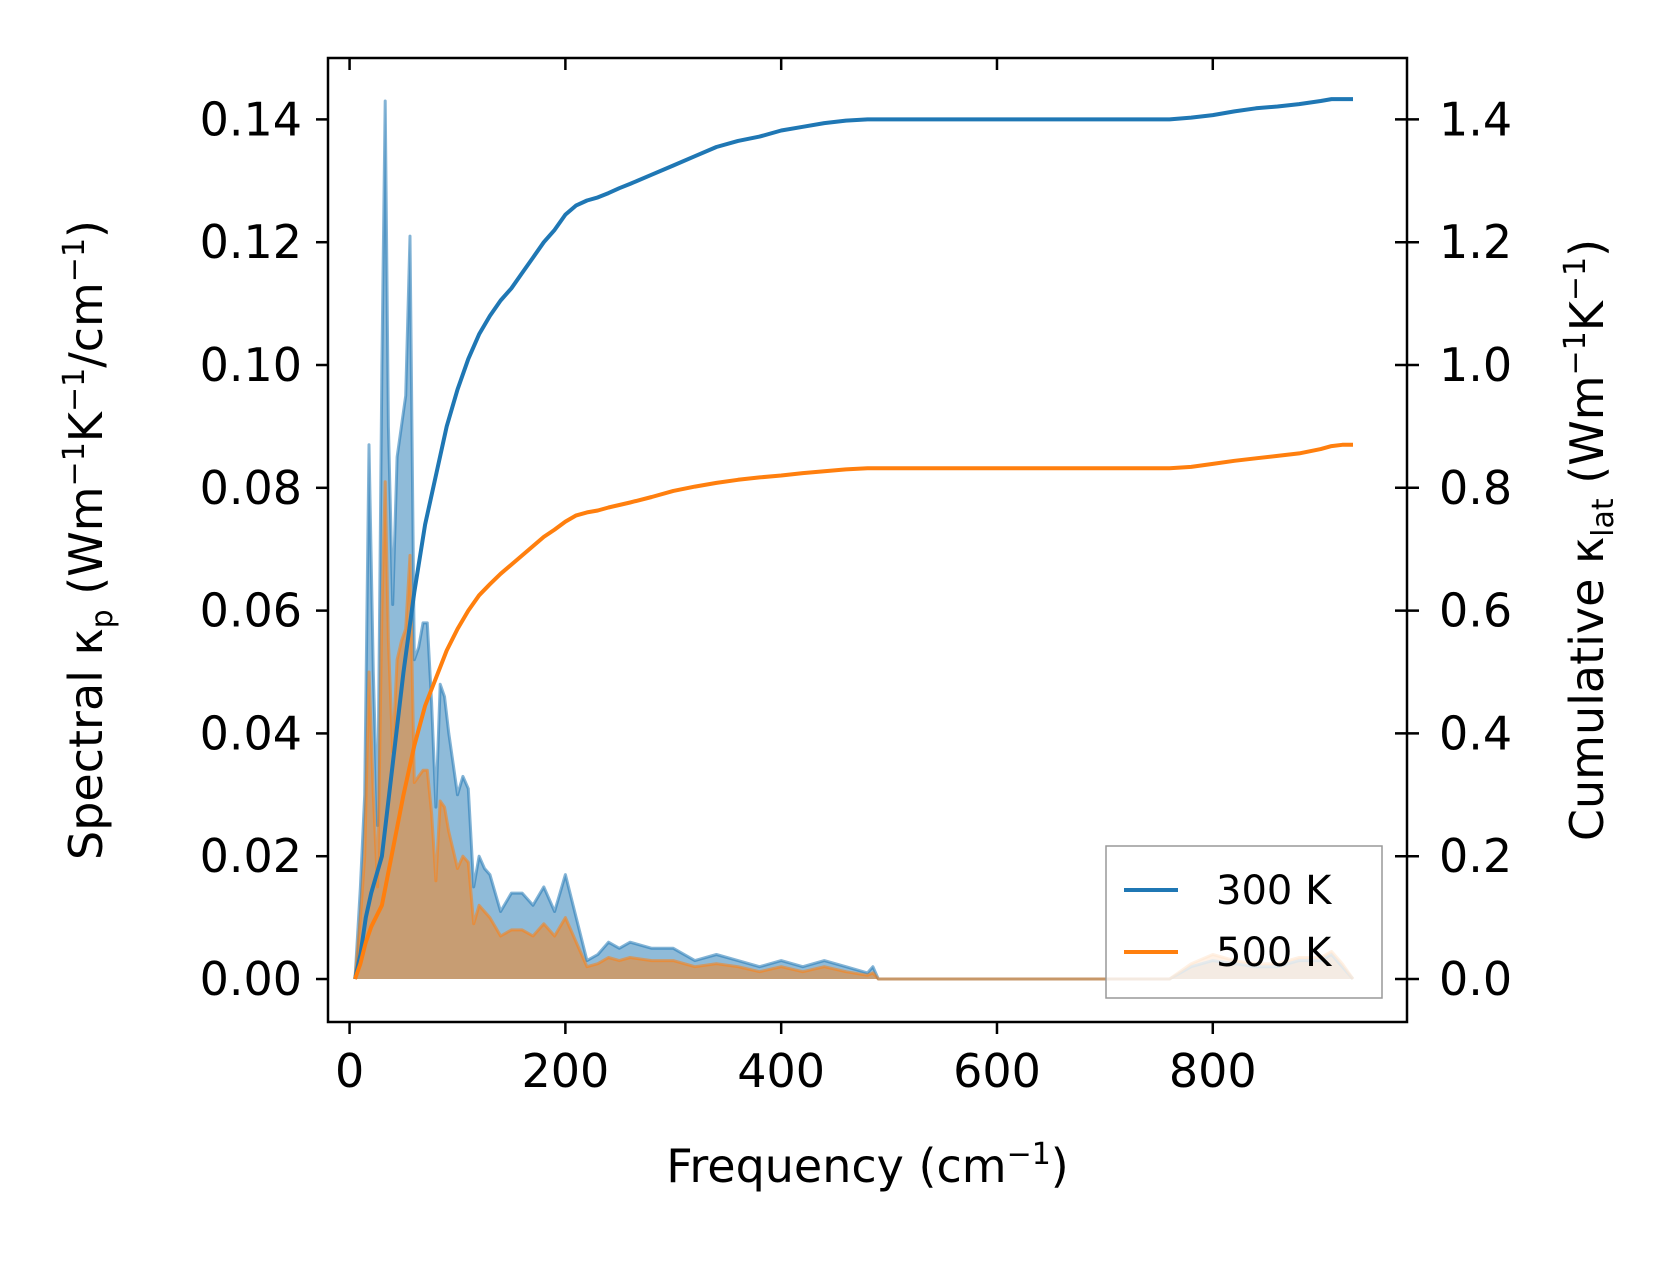 The image size is (1679, 1264). I want to click on y2-tick-label: 0.2, so click(1475, 856).